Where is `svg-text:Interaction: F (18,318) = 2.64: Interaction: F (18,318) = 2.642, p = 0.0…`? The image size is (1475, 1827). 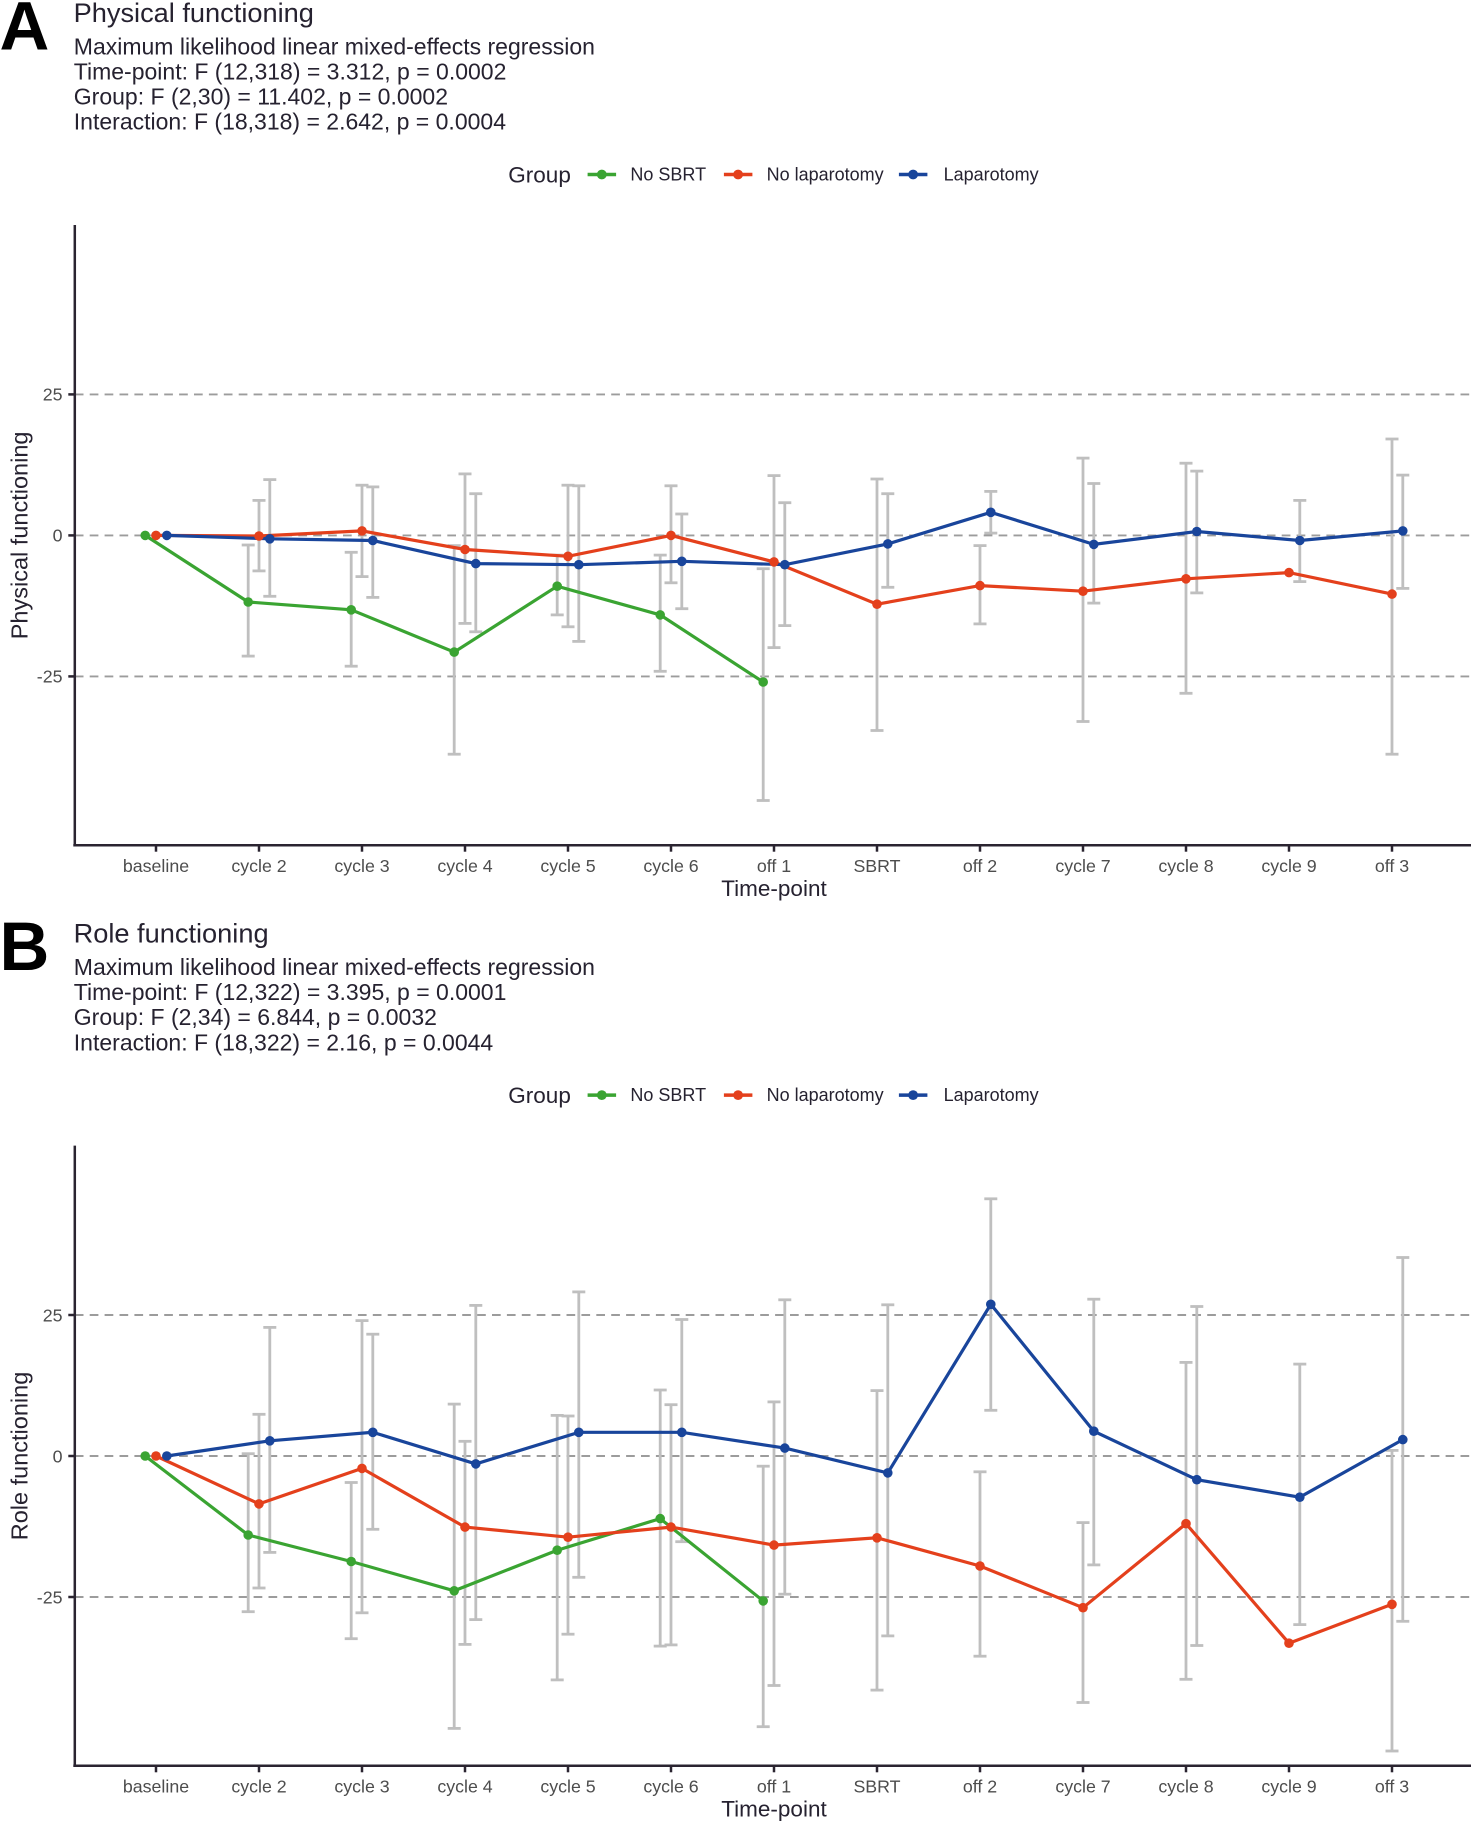 svg-text:Interaction: F (18,318) = 2.64: Interaction: F (18,318) = 2.642, p = 0.0… is located at coordinates (290, 122).